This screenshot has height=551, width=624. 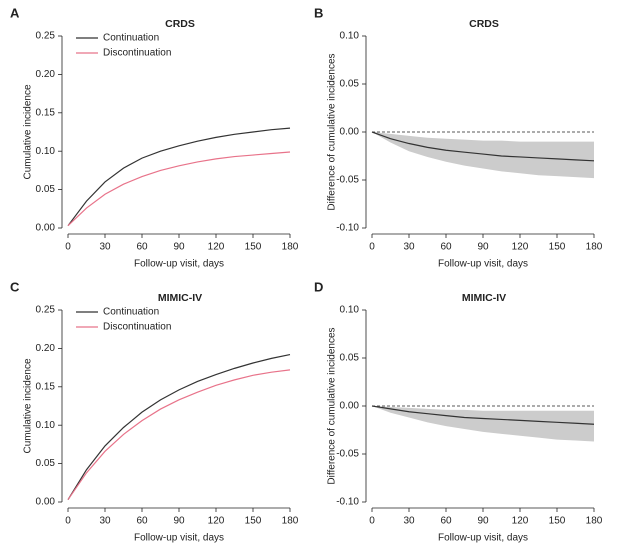 What do you see at coordinates (318, 286) in the screenshot?
I see `panel-label: D` at bounding box center [318, 286].